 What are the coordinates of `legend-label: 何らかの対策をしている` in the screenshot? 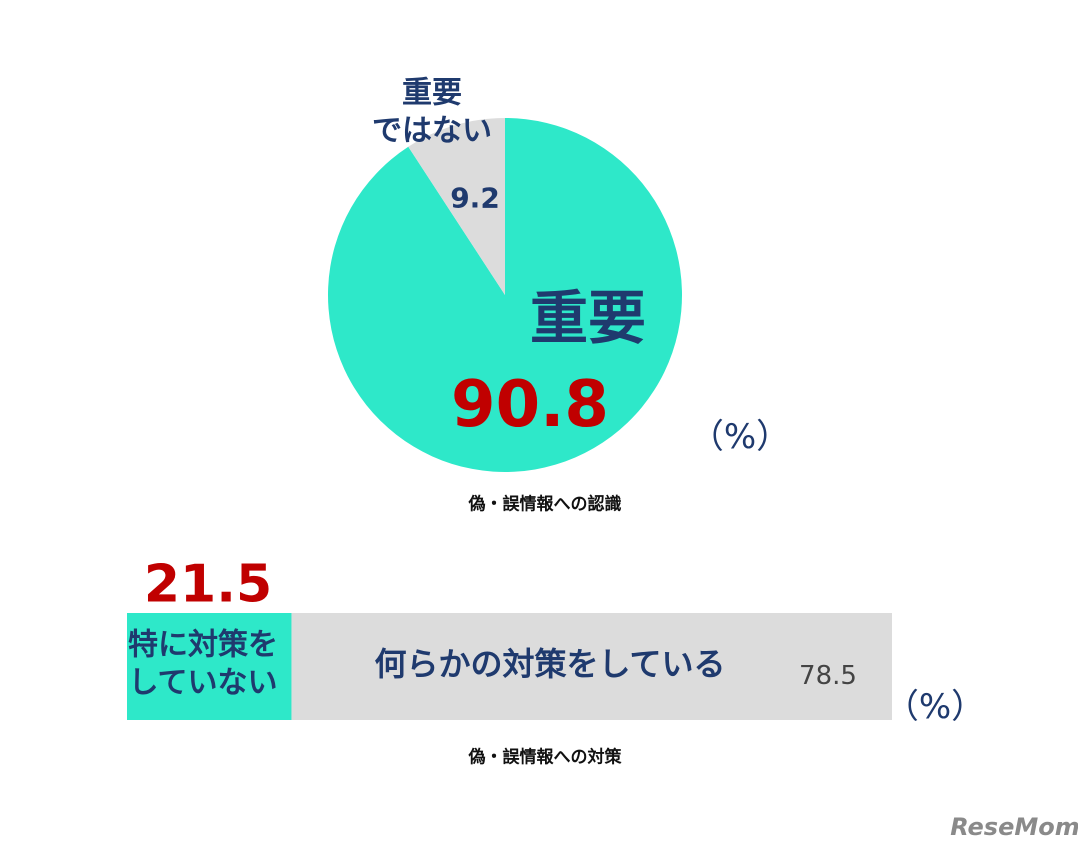 It's located at (550, 664).